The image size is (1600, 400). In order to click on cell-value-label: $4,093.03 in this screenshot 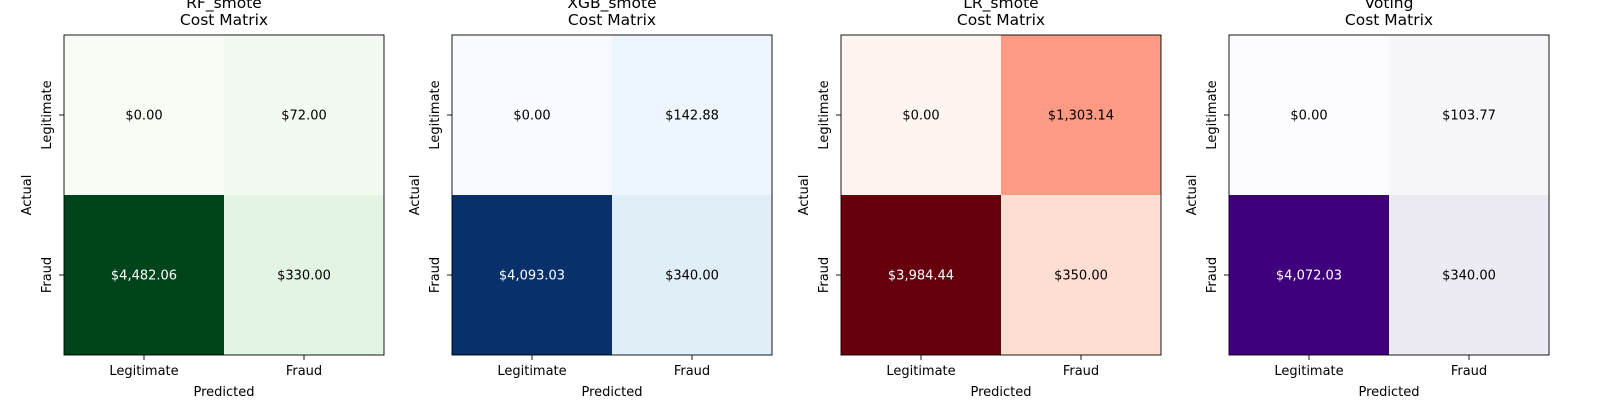, I will do `click(532, 276)`.